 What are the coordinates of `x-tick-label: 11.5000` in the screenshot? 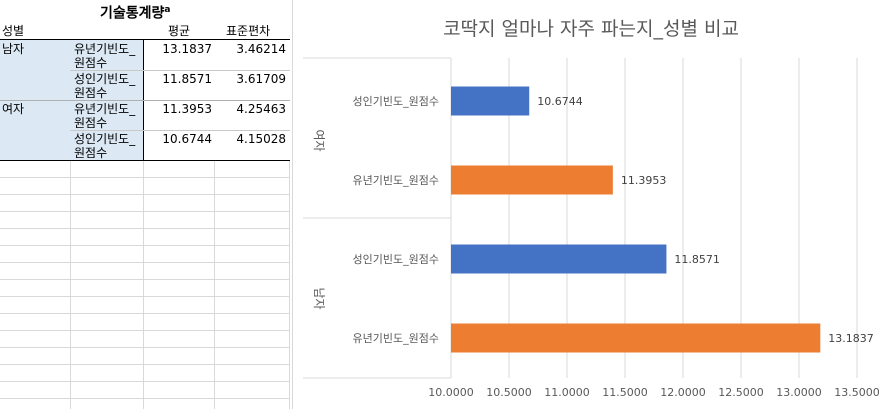 It's located at (625, 392).